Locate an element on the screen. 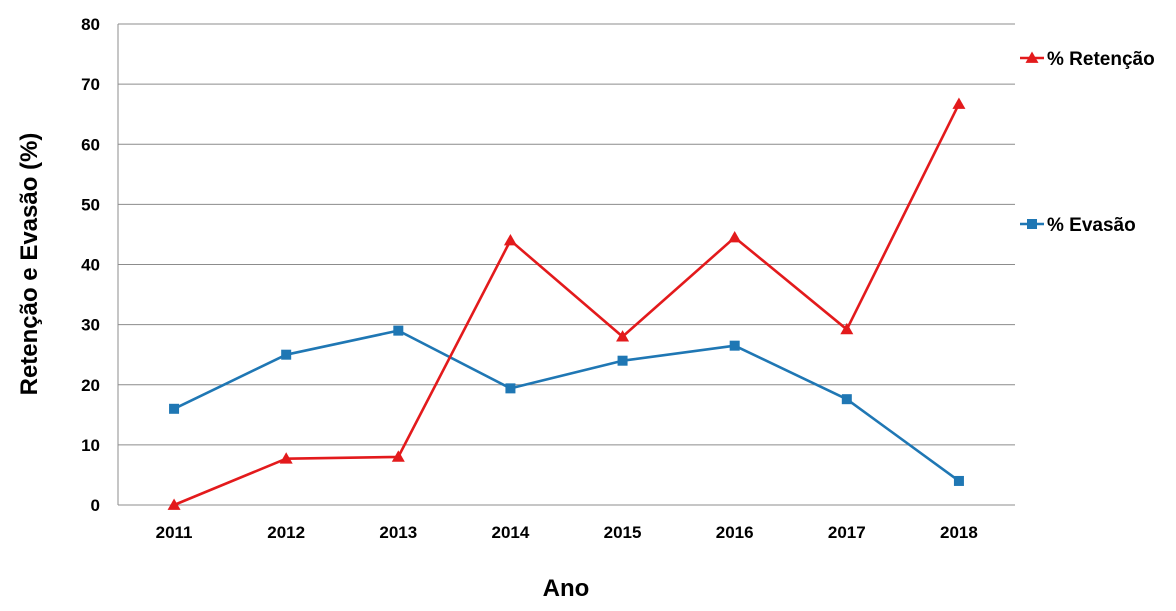 The width and height of the screenshot is (1176, 611). y-tick-label: 60 is located at coordinates (90, 144).